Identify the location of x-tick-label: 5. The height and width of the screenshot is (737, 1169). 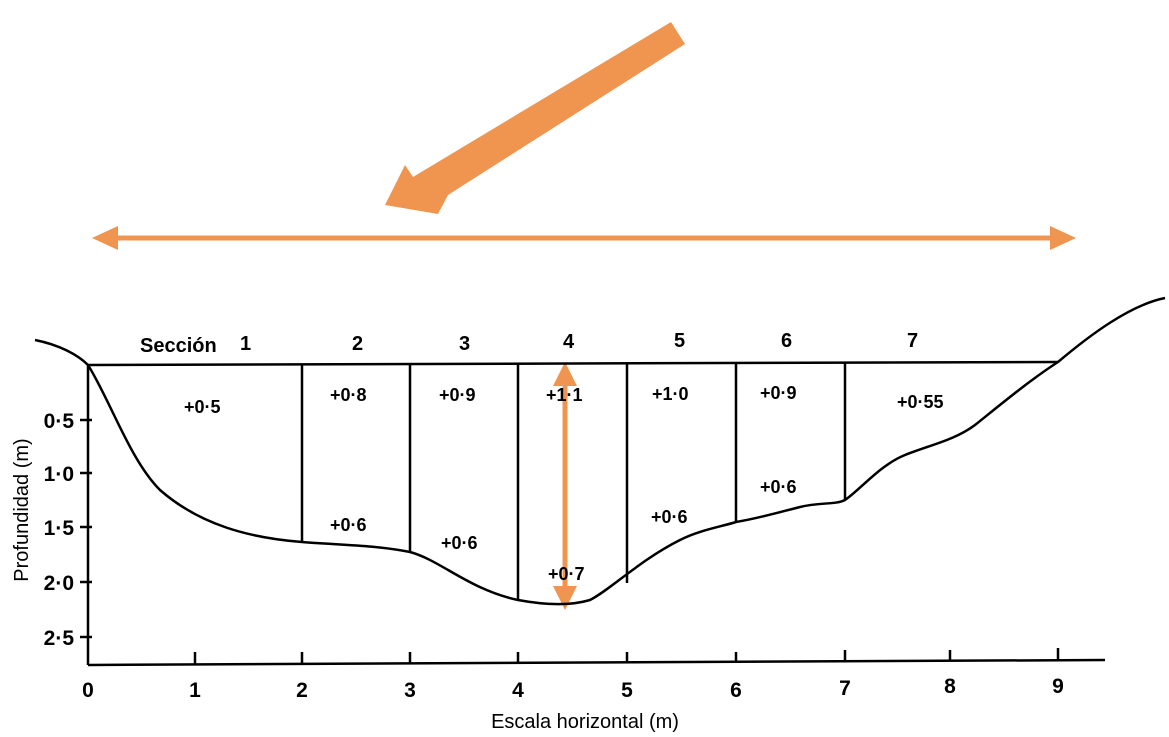
(627, 690).